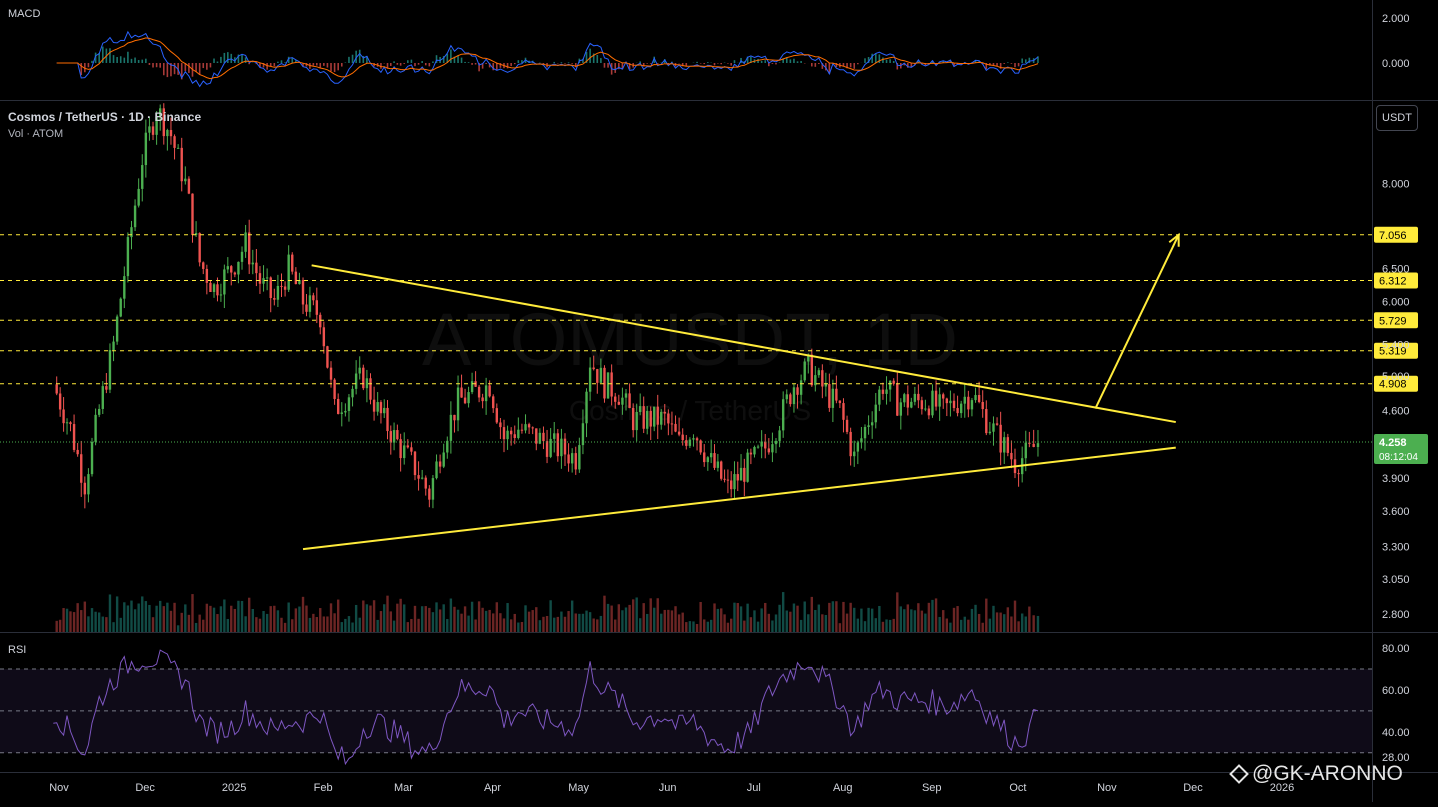 The width and height of the screenshot is (1438, 807). I want to click on currency-button: USDT, so click(1397, 118).